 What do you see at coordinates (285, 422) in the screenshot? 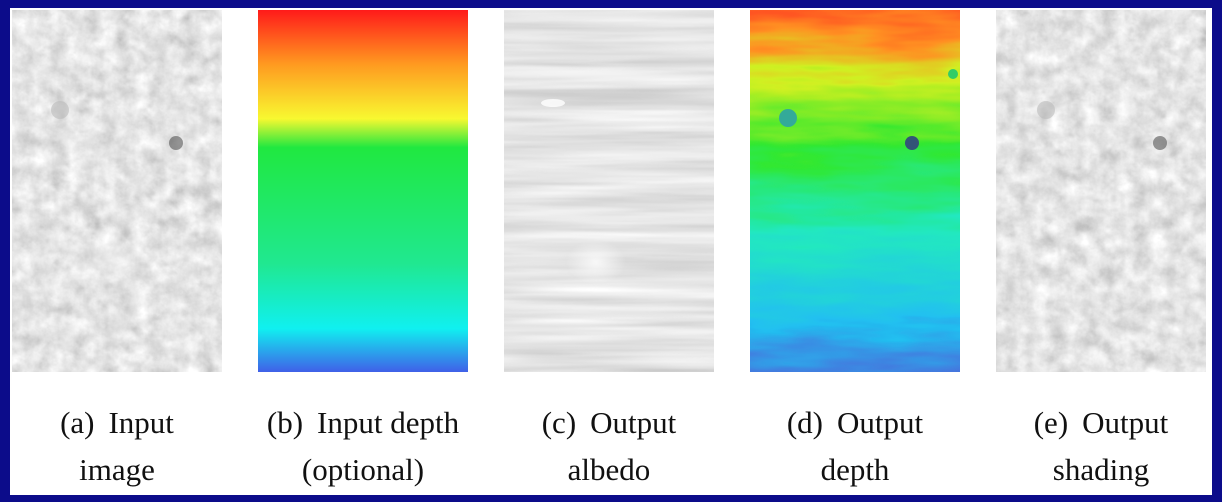
I see `caption-label: (b)` at bounding box center [285, 422].